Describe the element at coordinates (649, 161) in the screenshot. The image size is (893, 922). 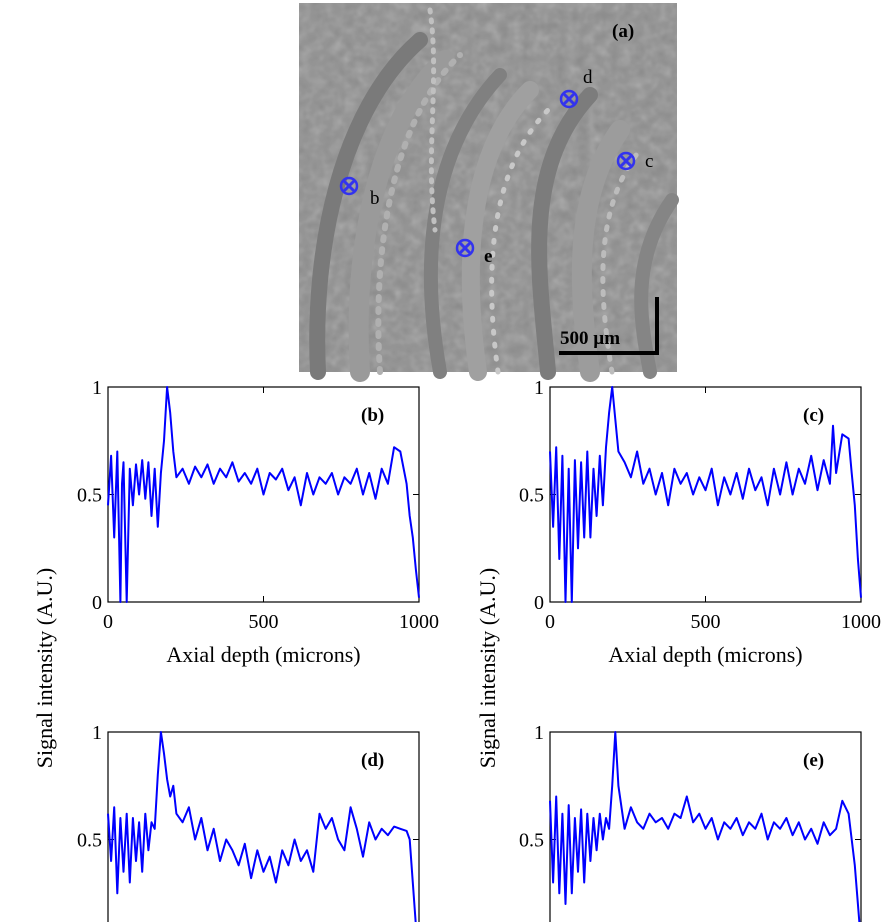
I see `marker-label-c: c` at that location.